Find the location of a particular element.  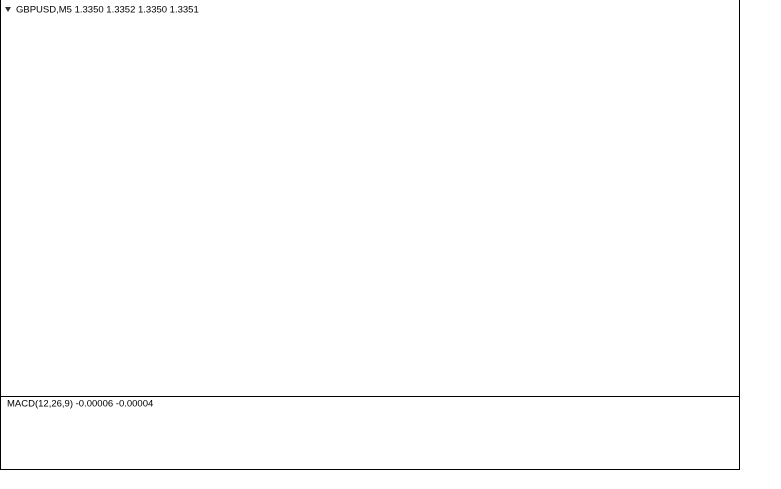

macd-title: MACD(12,26,9) -0.00006 -0.00004 is located at coordinates (80, 404).